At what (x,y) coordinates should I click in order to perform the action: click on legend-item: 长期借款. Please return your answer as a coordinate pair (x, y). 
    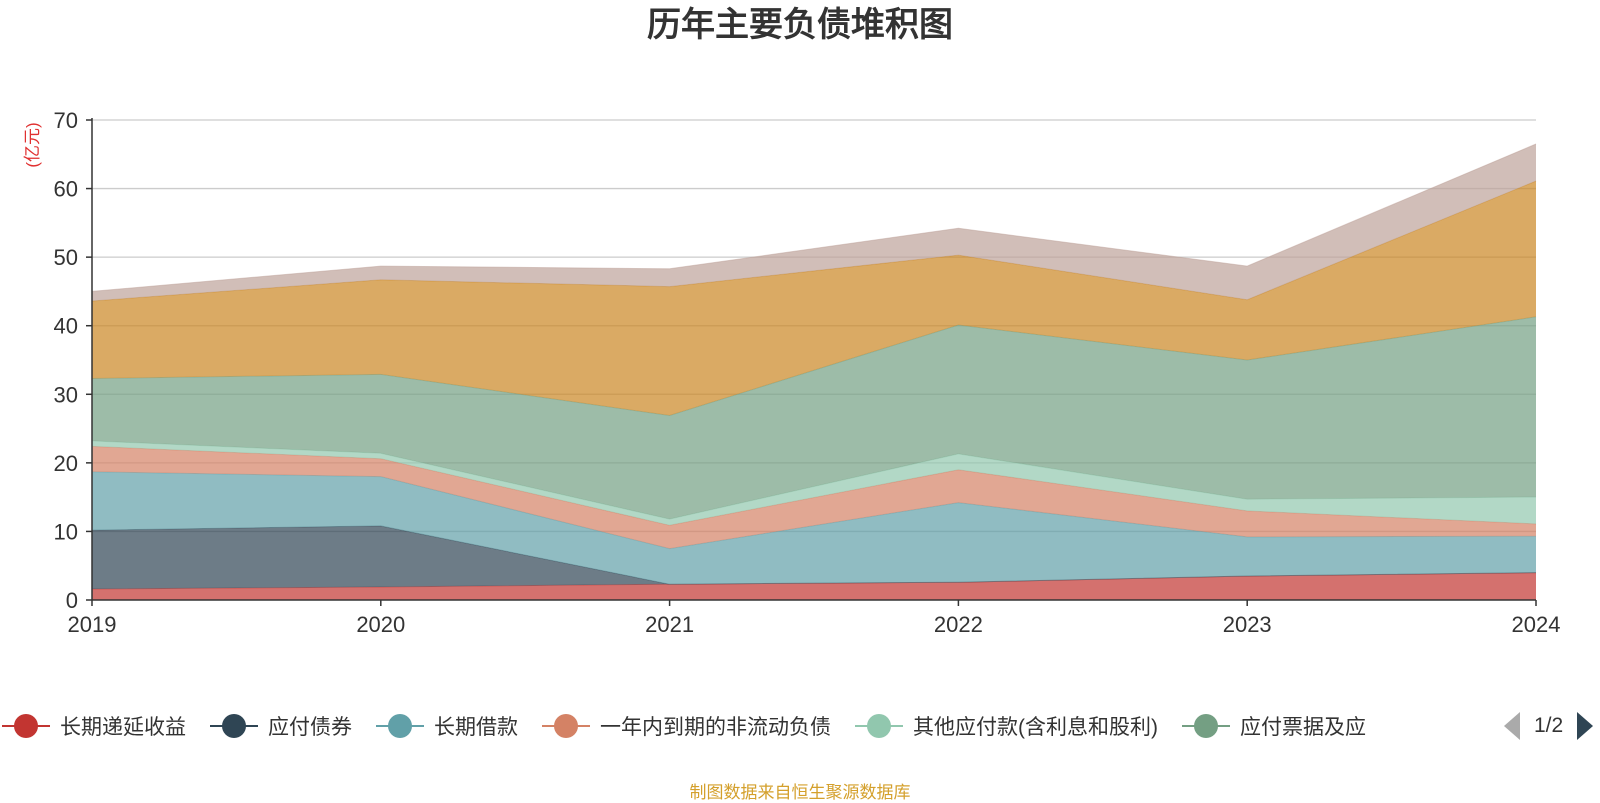
    Looking at the image, I should click on (446, 726).